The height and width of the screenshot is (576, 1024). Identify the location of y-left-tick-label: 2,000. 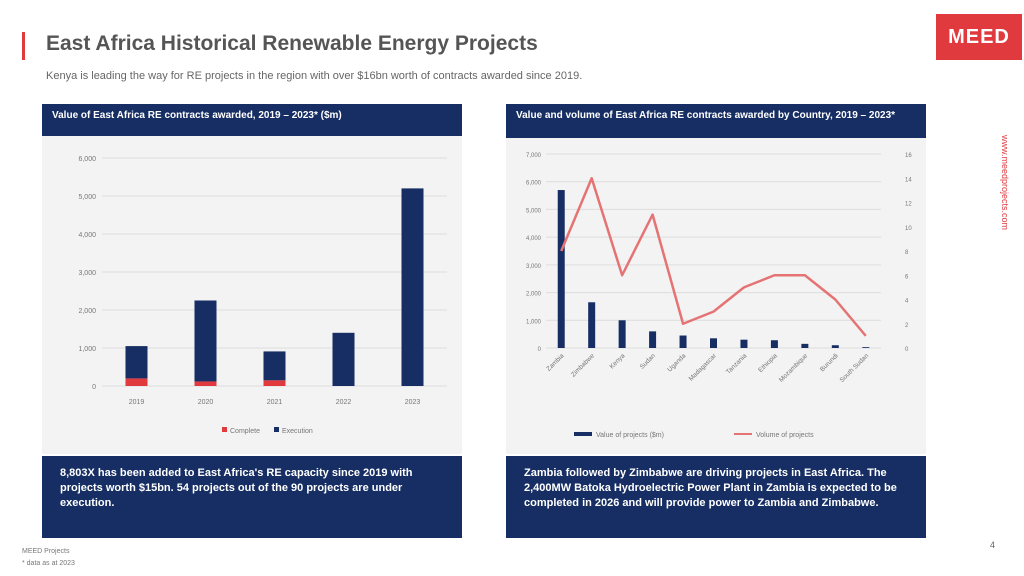
(534, 295).